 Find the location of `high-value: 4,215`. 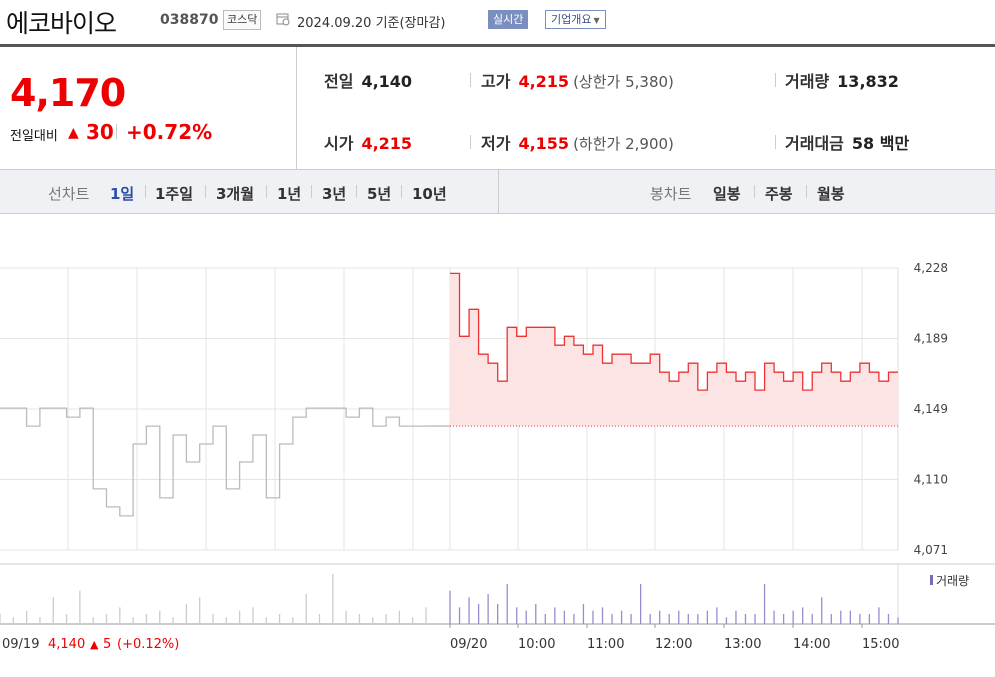

high-value: 4,215 is located at coordinates (544, 81).